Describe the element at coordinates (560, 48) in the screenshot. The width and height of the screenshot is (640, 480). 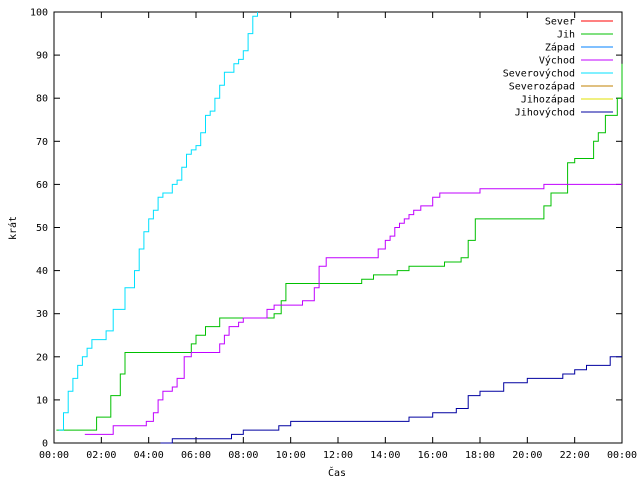
I see `legend-label: Západ` at that location.